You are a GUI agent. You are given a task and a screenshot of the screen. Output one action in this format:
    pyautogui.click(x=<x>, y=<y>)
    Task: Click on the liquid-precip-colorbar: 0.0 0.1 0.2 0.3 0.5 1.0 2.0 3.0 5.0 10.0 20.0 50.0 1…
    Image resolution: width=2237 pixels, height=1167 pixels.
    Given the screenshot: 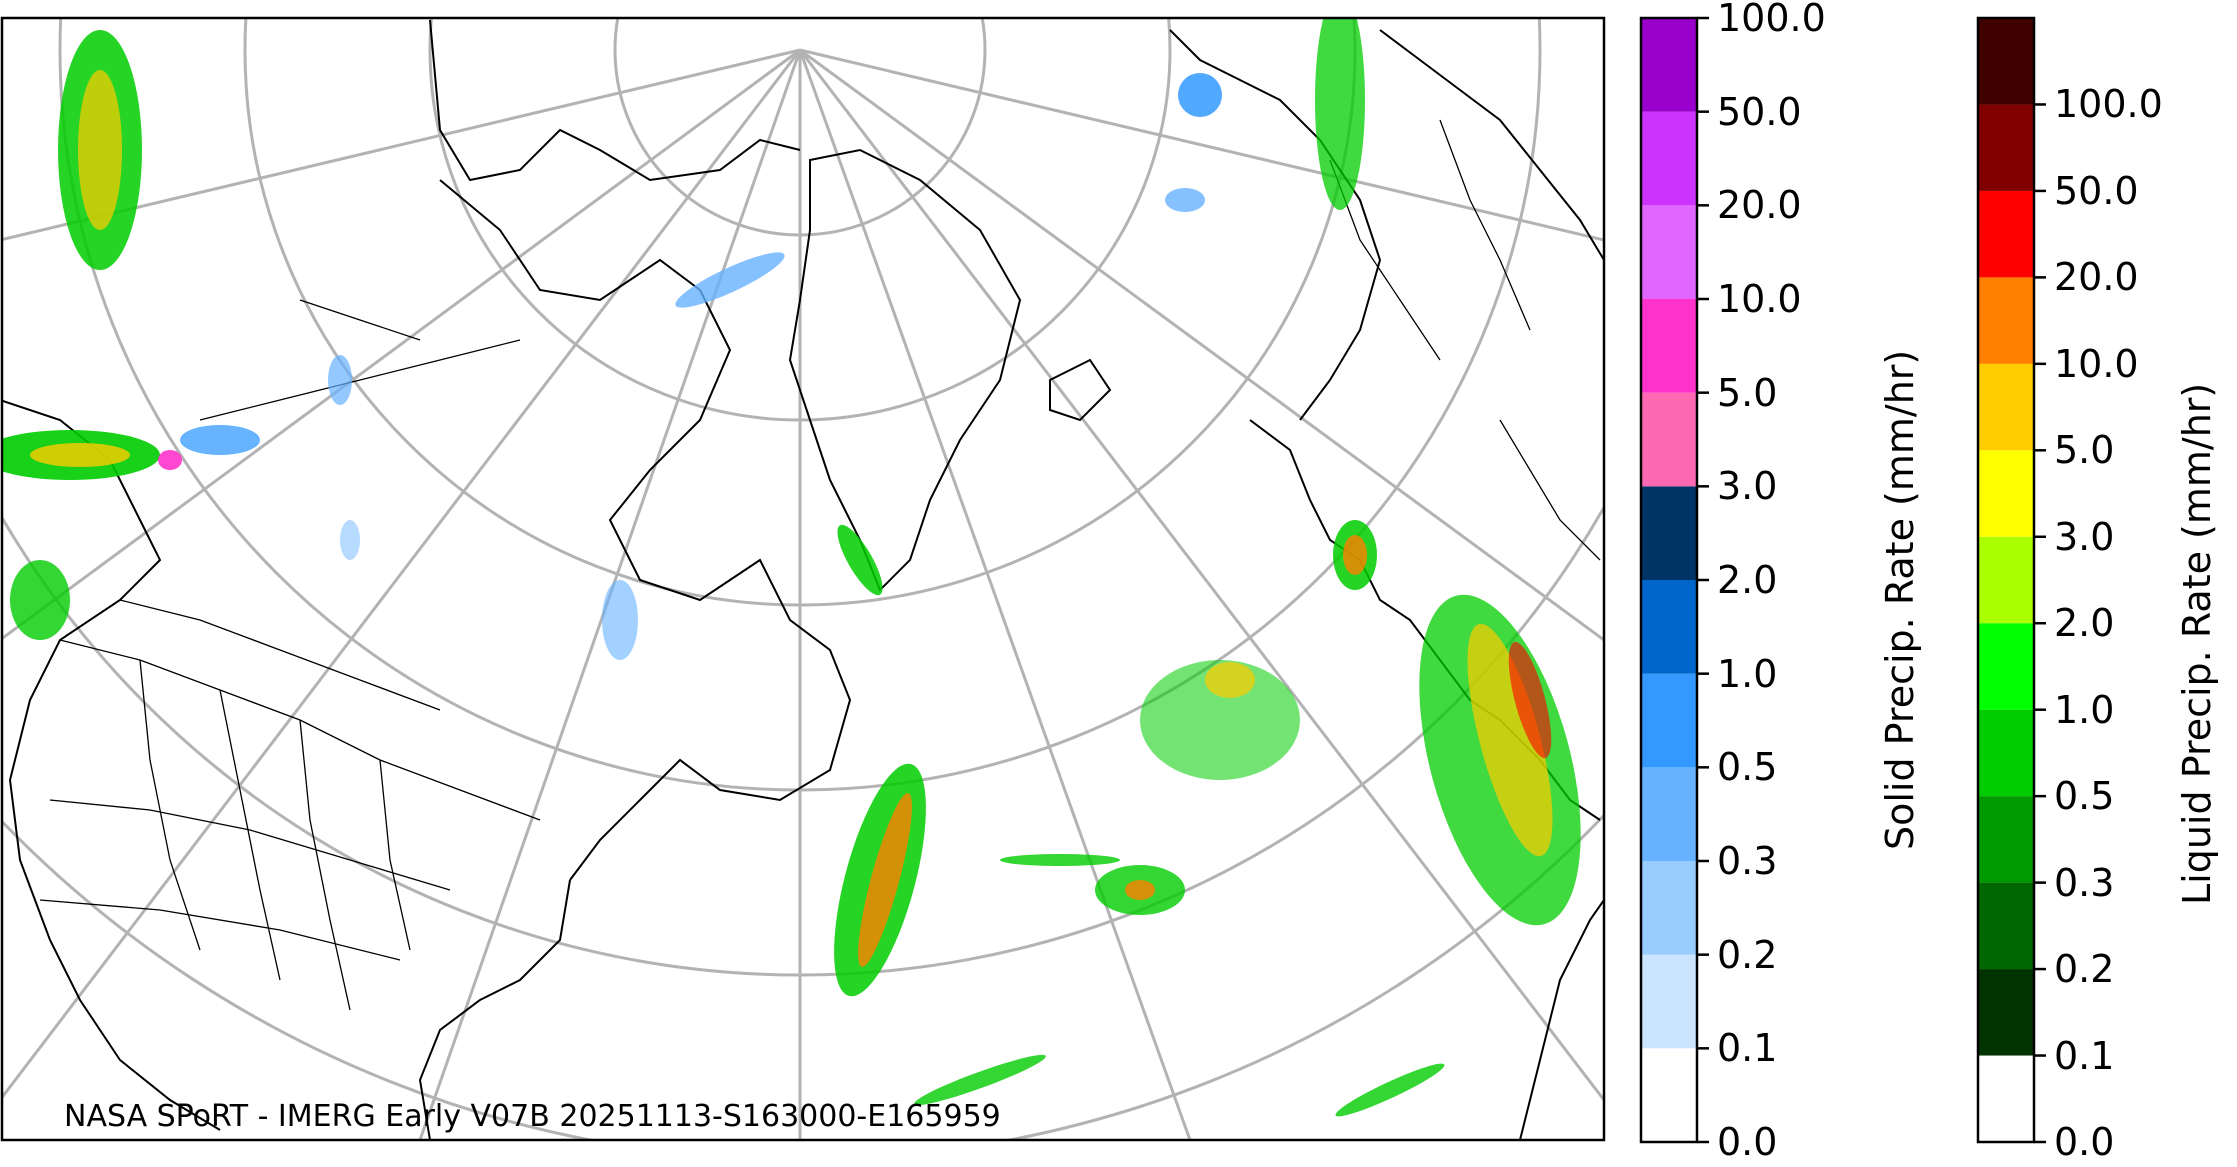 What is the action you would take?
    pyautogui.click(x=2106, y=582)
    